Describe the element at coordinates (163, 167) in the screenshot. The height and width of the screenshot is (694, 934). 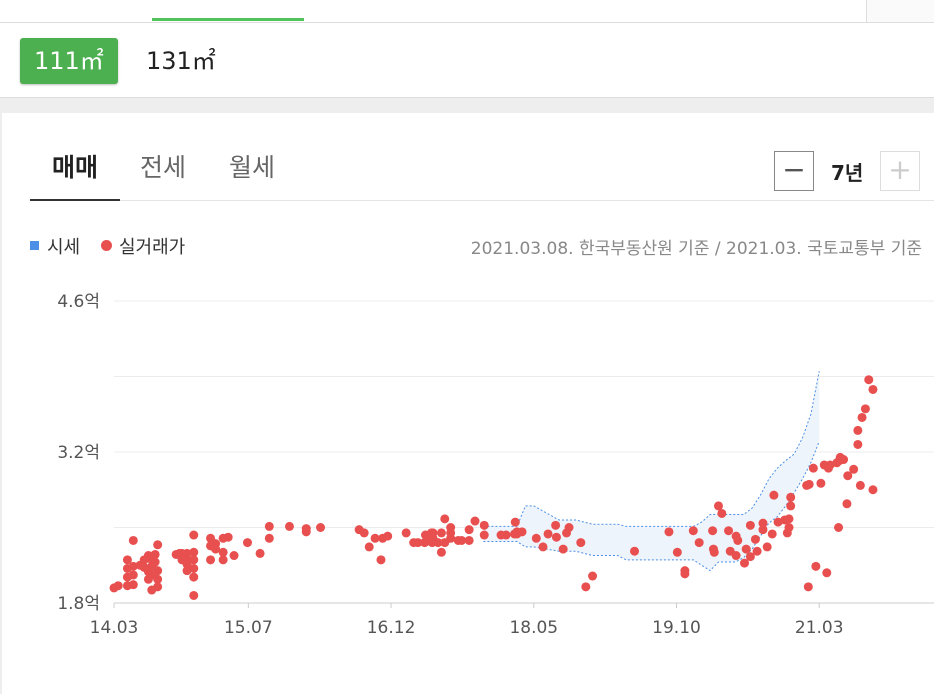
I see `tab-jeonse: 전세` at that location.